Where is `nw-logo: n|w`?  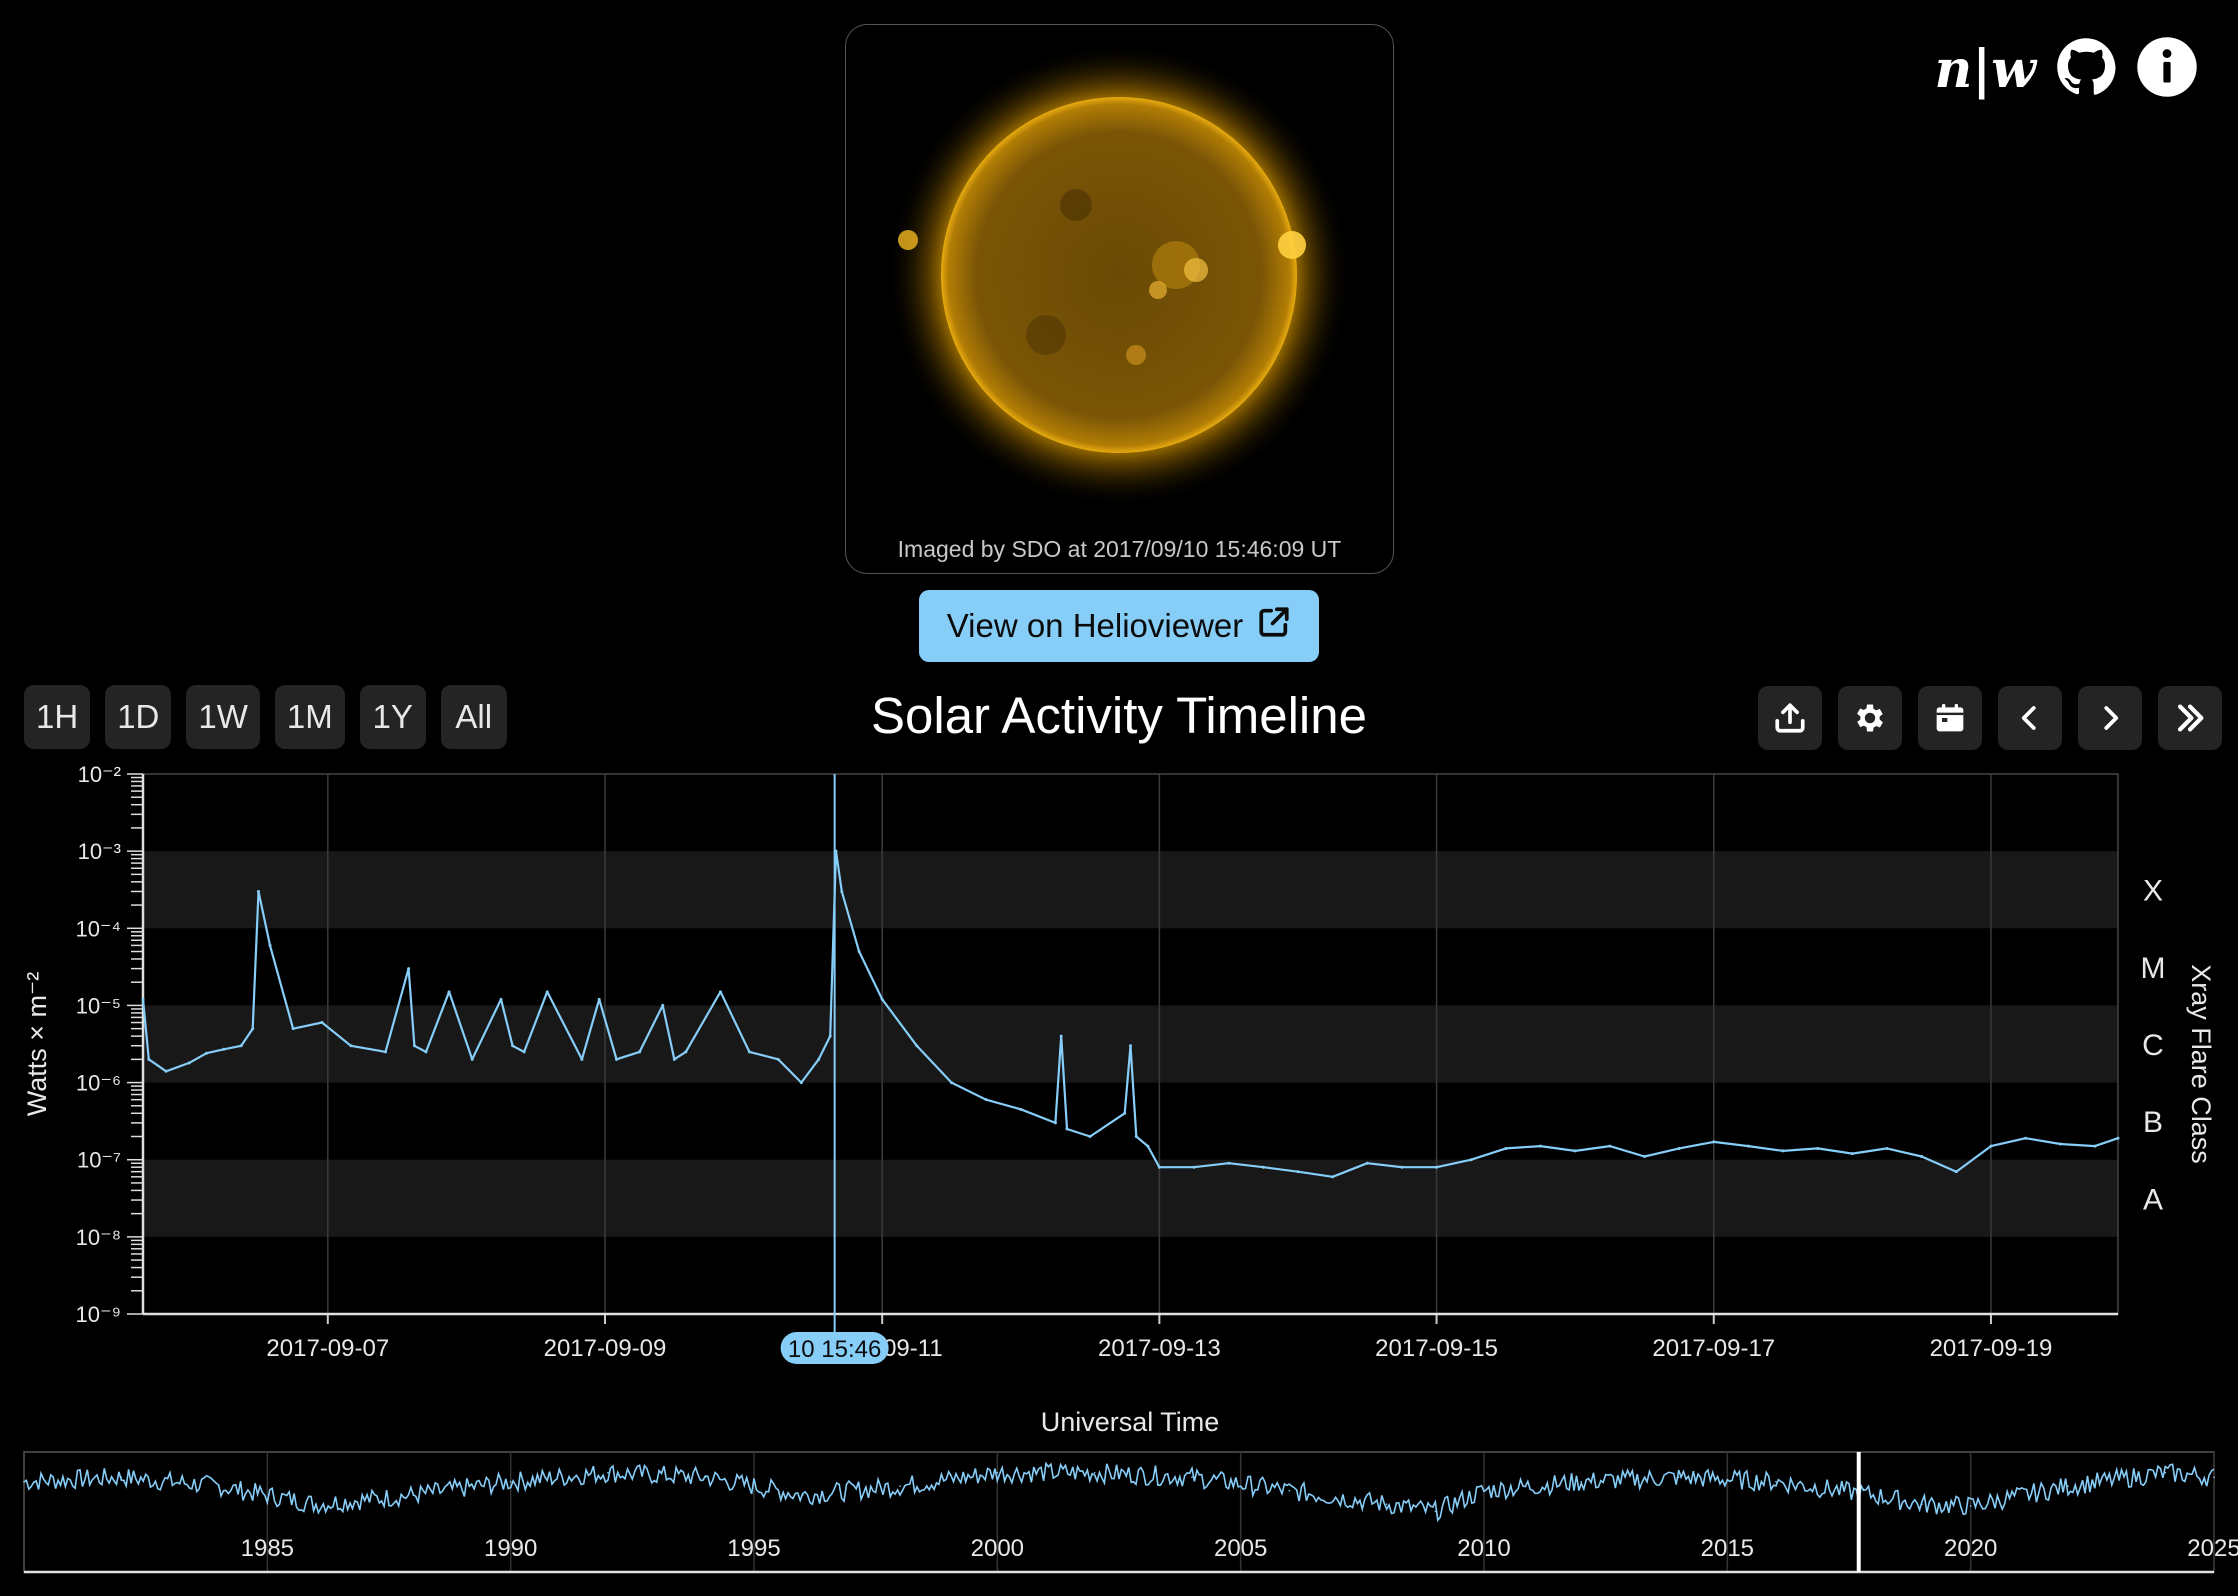
nw-logo: n|w is located at coordinates (1985, 69).